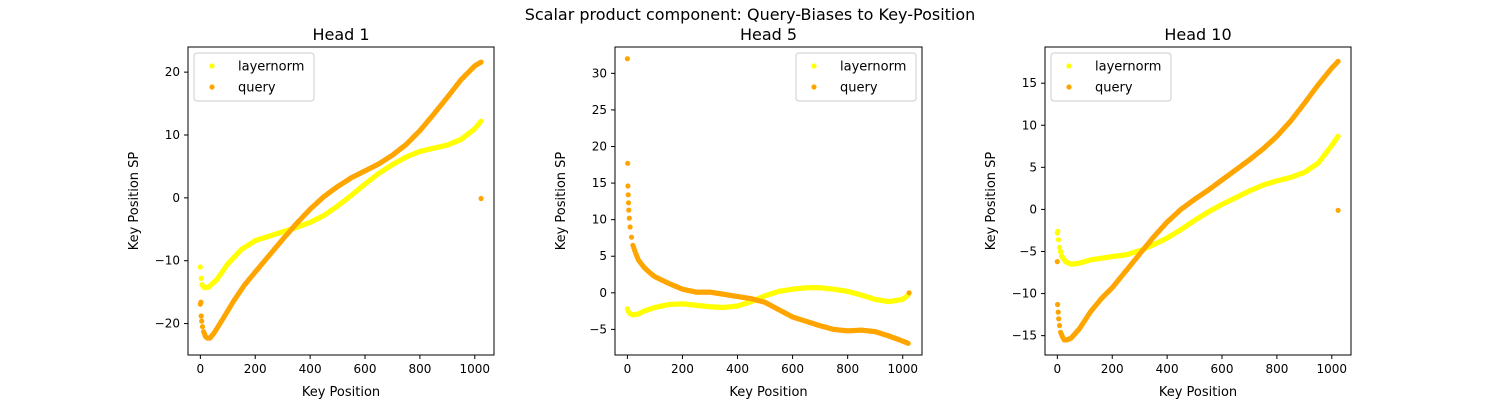 Image resolution: width=1500 pixels, height=400 pixels. What do you see at coordinates (1197, 34) in the screenshot?
I see `subplot-title: Head 10` at bounding box center [1197, 34].